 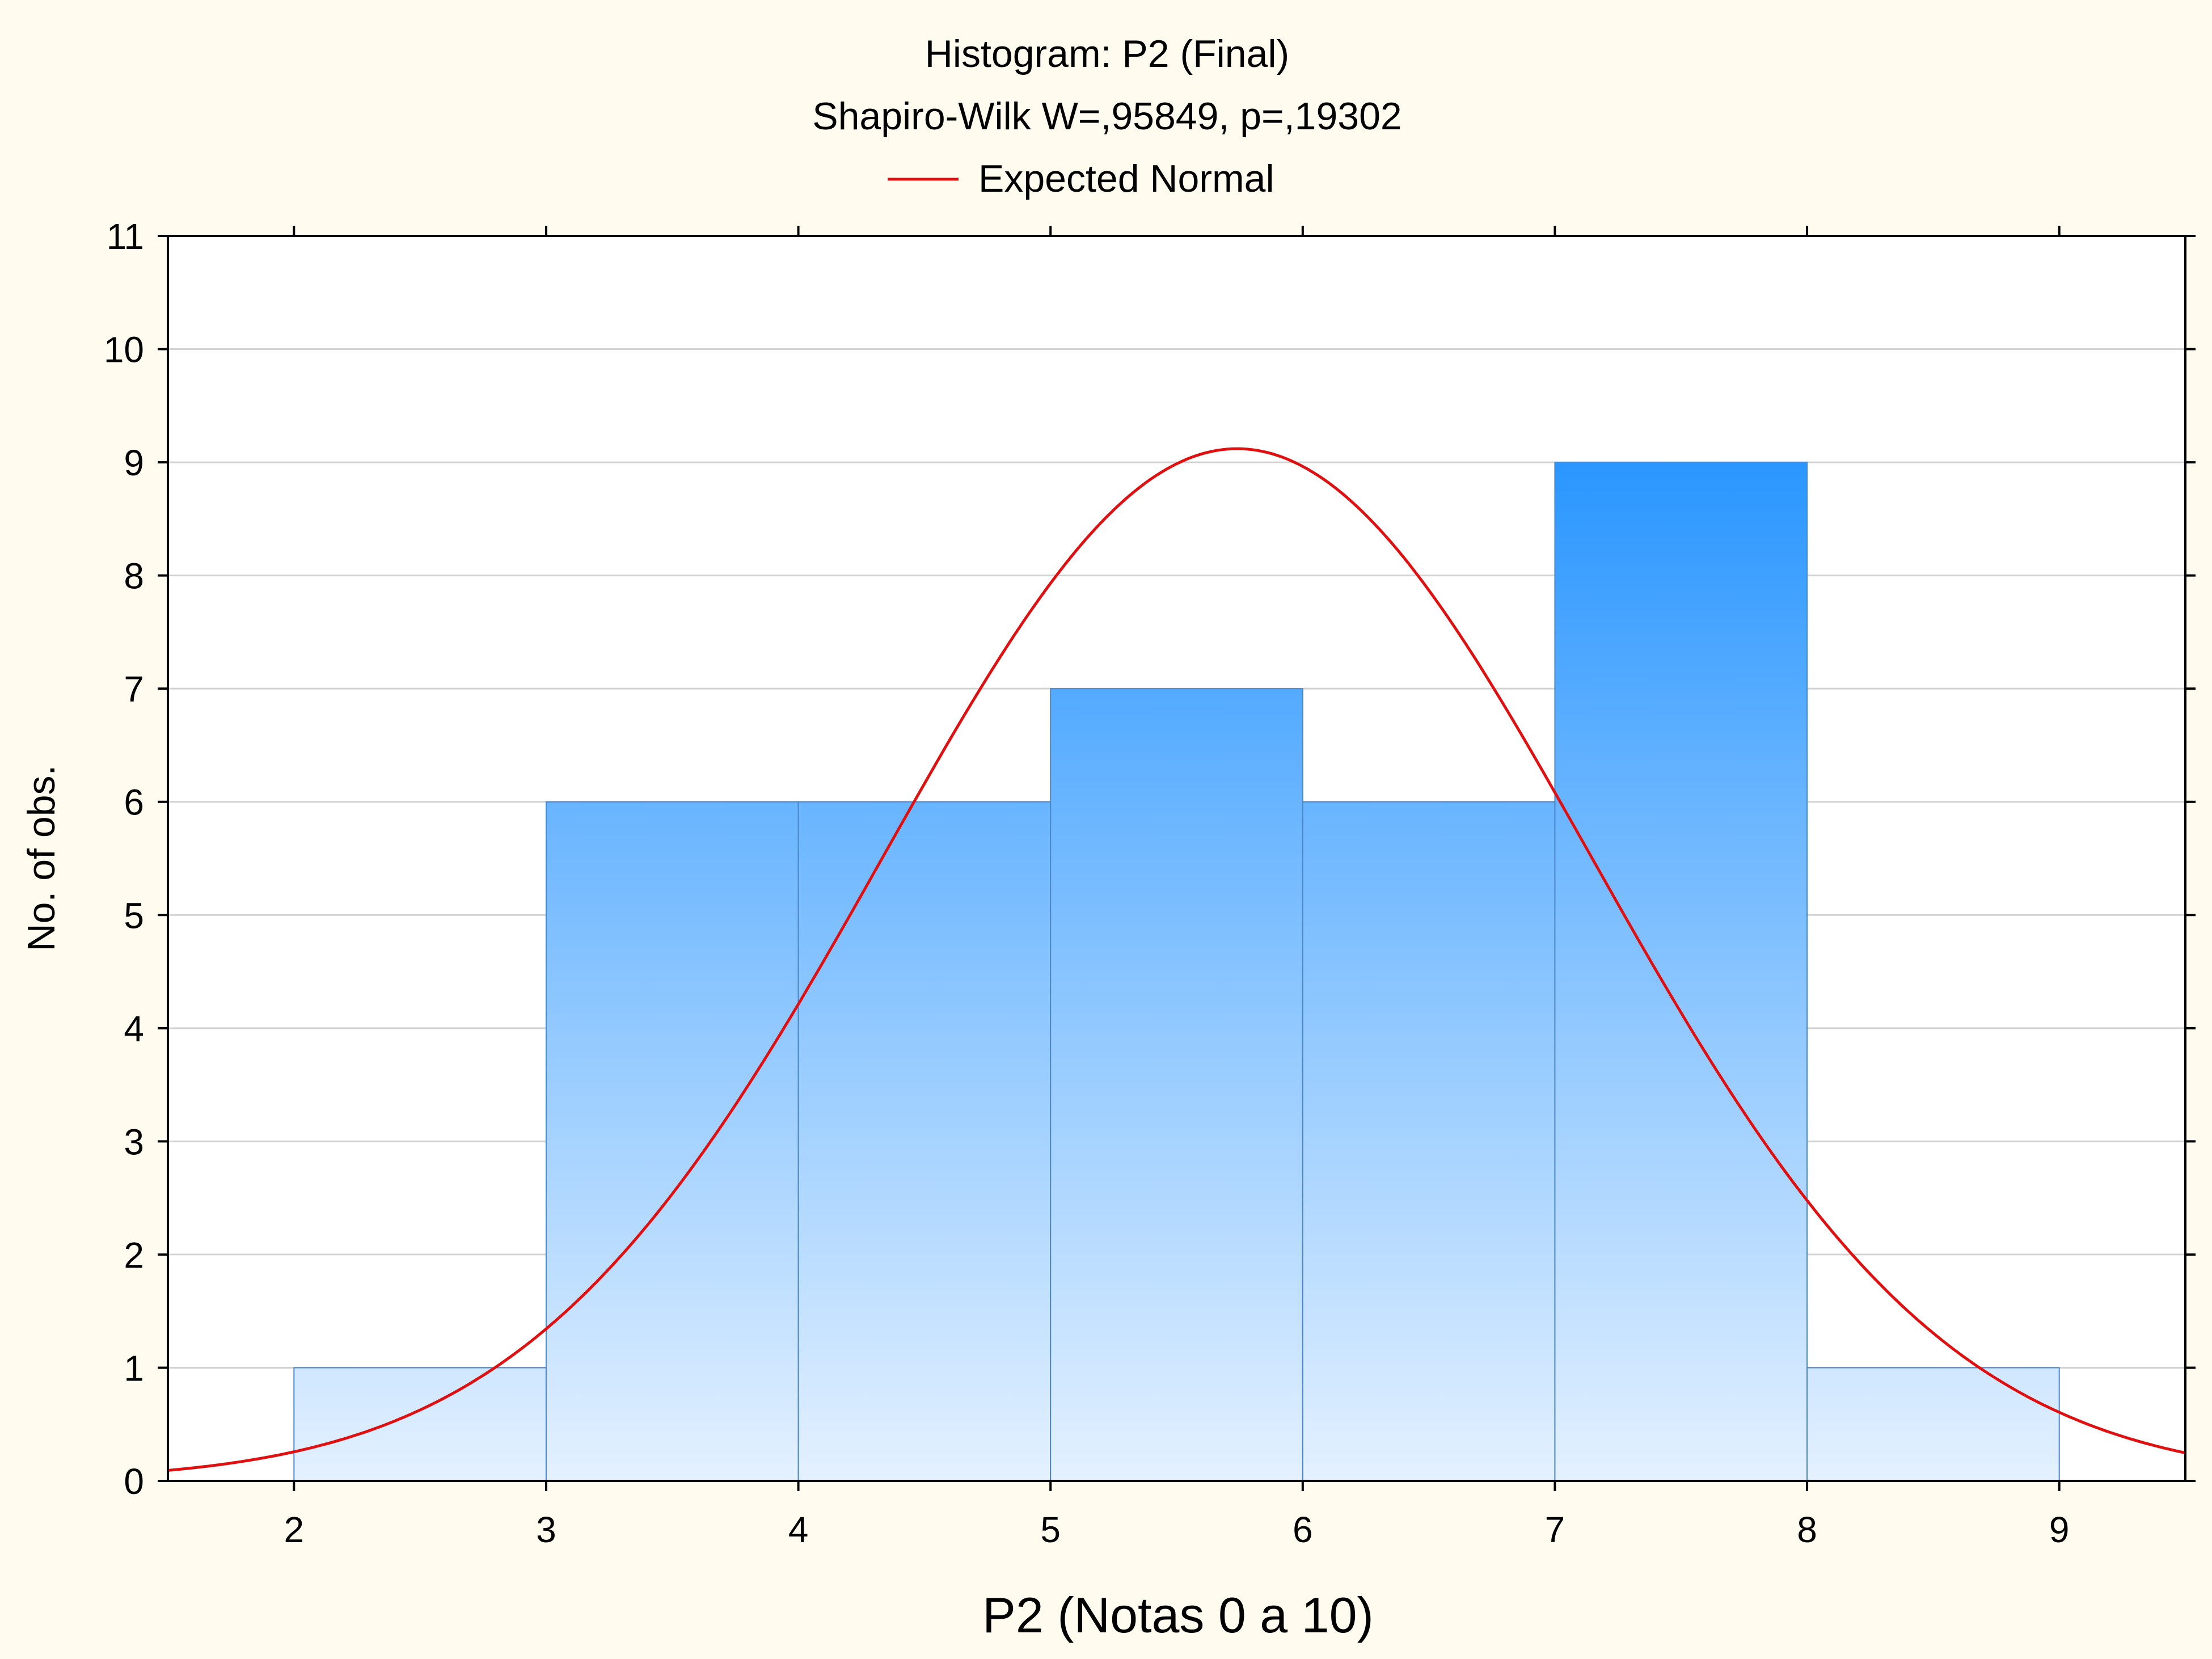 I want to click on x-tick-label: 5, so click(x=1050, y=1529).